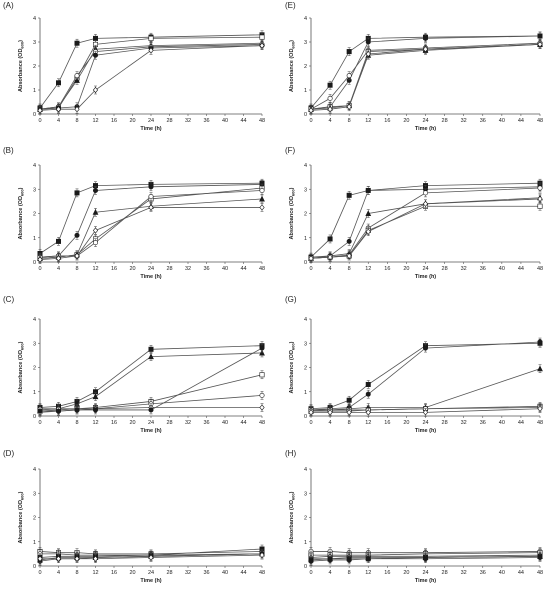 This screenshot has width=550, height=590. Describe the element at coordinates (8, 150) in the screenshot. I see `panel-letter: (B)` at that location.